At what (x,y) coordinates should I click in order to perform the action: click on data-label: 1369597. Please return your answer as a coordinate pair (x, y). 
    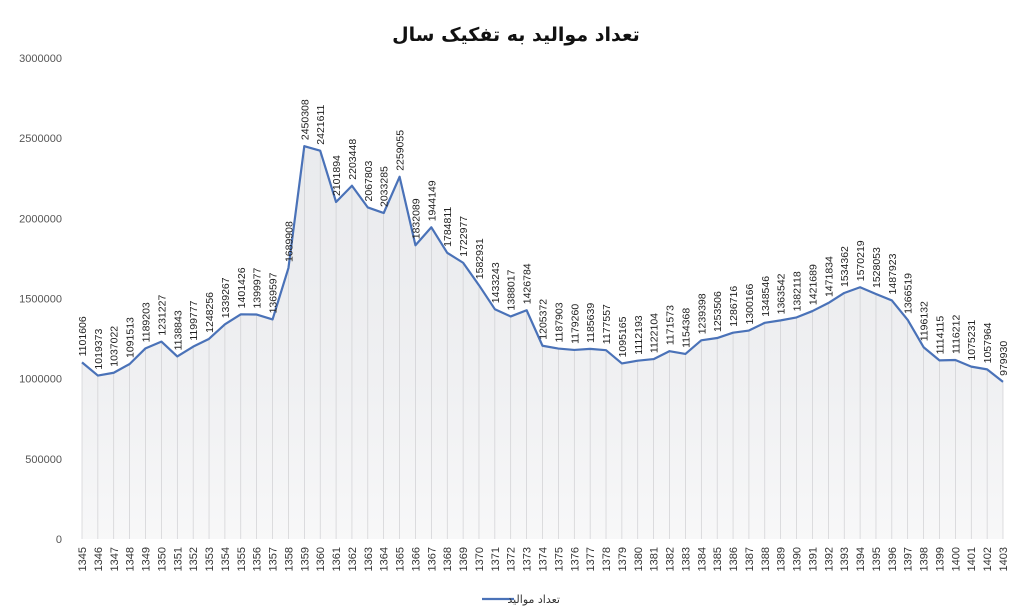
    Looking at the image, I should click on (274, 292).